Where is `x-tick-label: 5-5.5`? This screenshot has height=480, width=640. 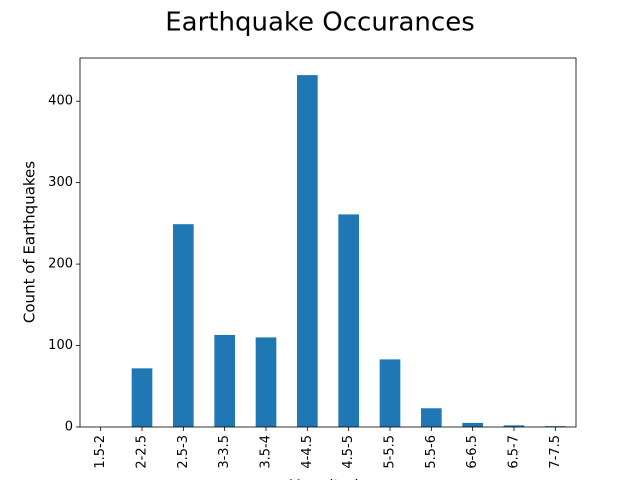
x-tick-label: 5-5.5 is located at coordinates (390, 452).